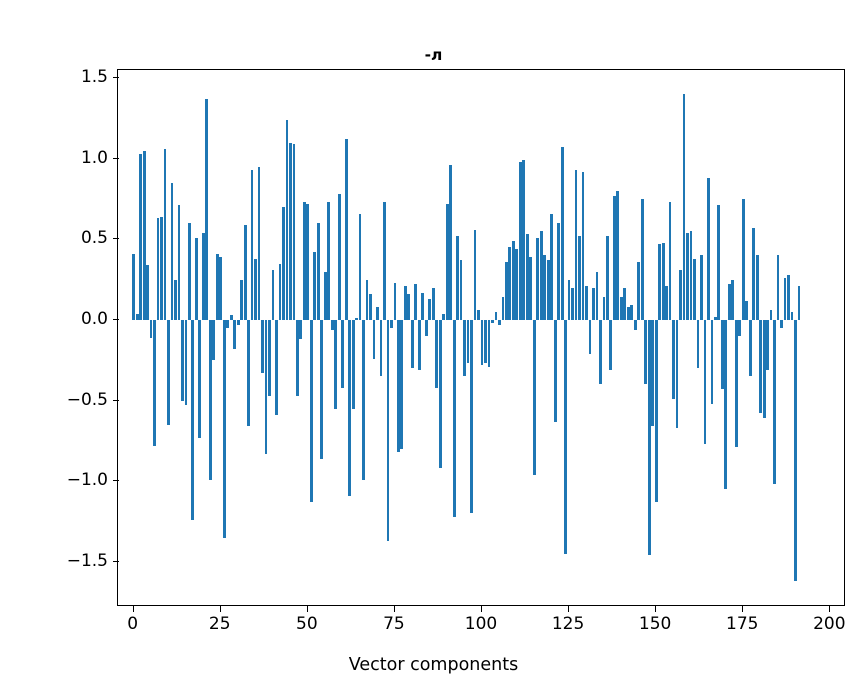 Image resolution: width=867 pixels, height=696 pixels. What do you see at coordinates (742, 624) in the screenshot?
I see `x-tick-label: 175` at bounding box center [742, 624].